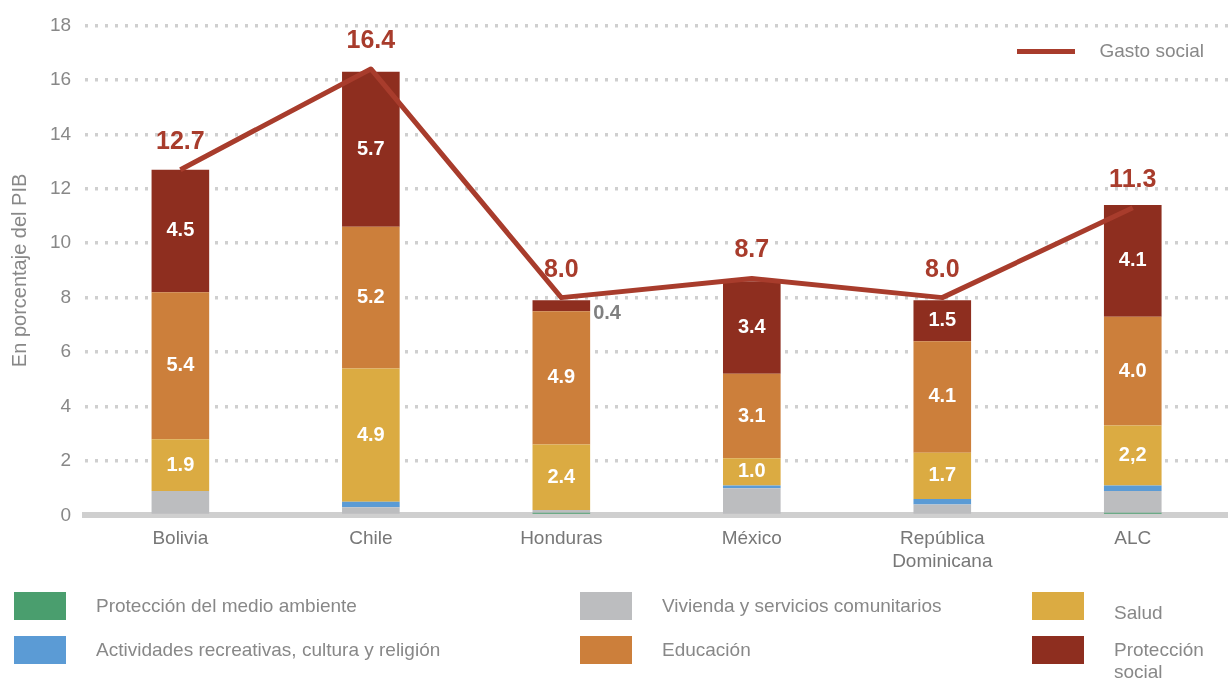  I want to click on legend-label: Educación, so click(706, 649).